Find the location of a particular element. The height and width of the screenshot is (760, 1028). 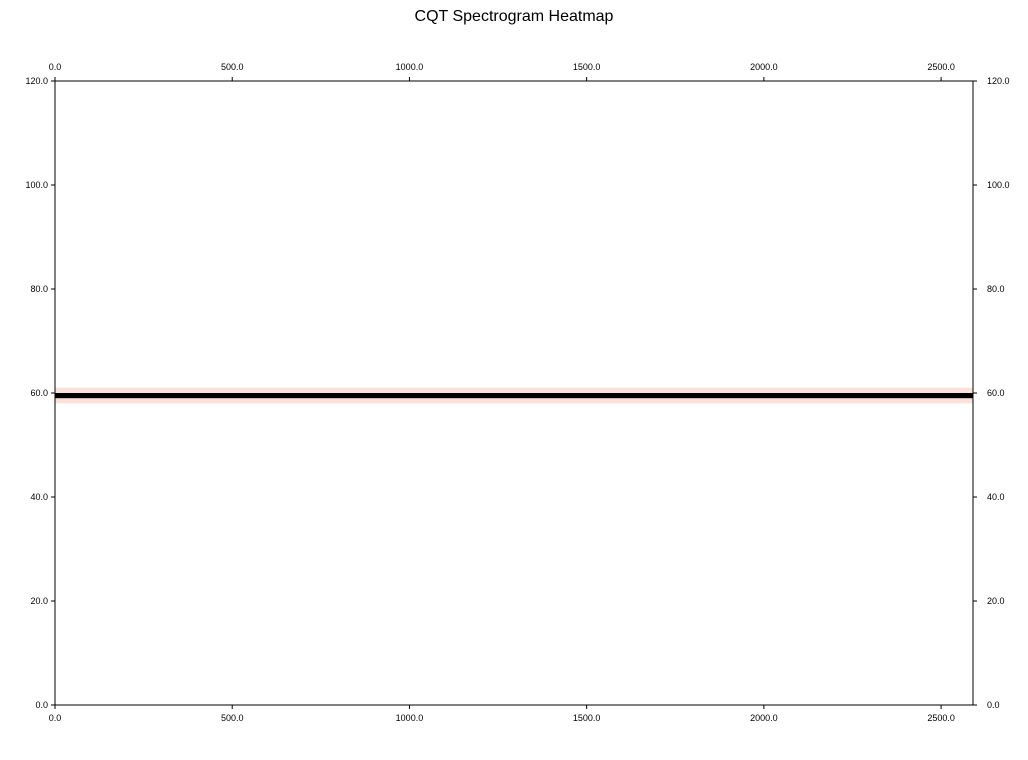

y-tick-label-left-5: 100.0 is located at coordinates (36, 185).